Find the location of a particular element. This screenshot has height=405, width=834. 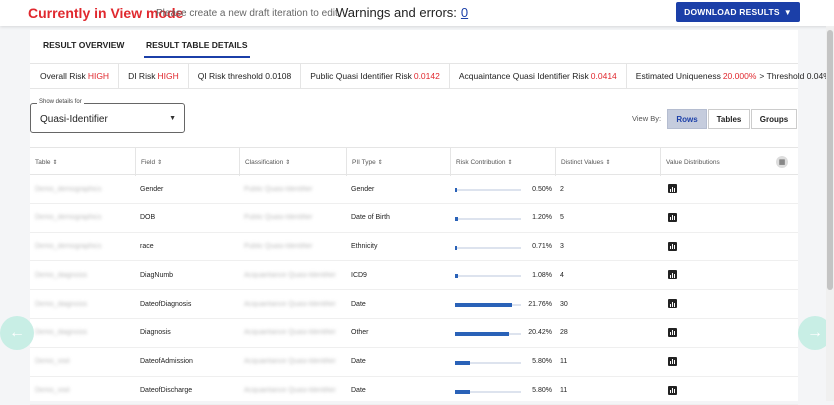

metric-acquaintance-qi-risk: Acquaintance Quasi Identifier Risk 0.0414 is located at coordinates (538, 76).